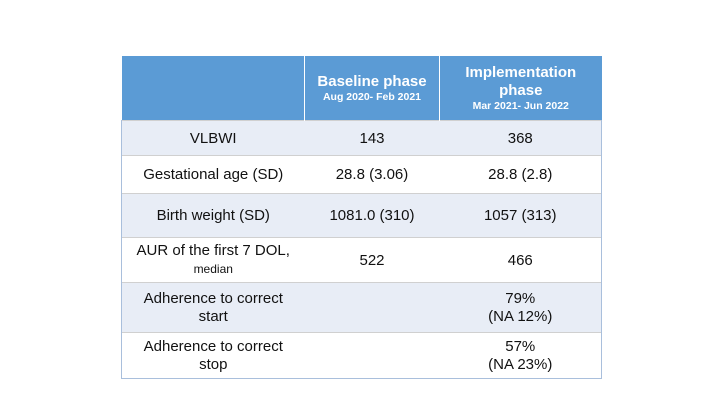 This screenshot has height=405, width=720. I want to click on baseline-title: Baseline phase, so click(372, 81).